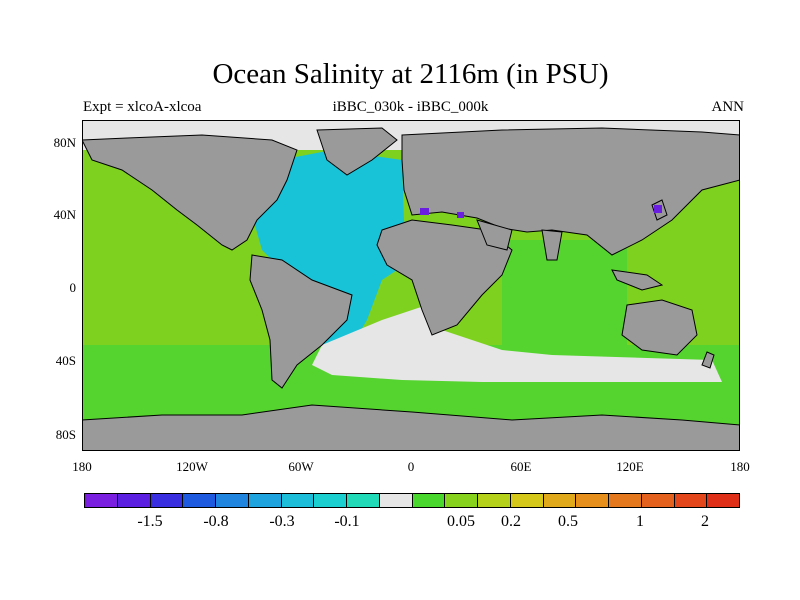 This screenshot has height=600, width=800. I want to click on lat-label-eq: 0, so click(73, 287).